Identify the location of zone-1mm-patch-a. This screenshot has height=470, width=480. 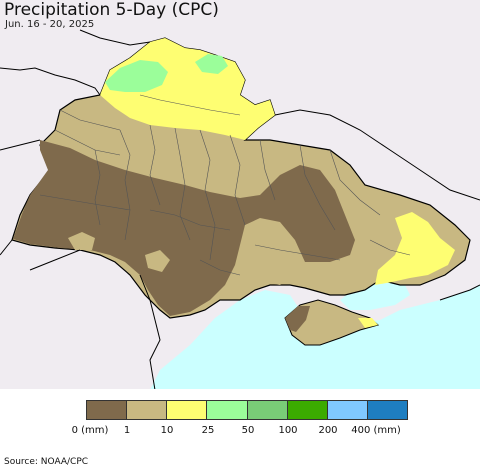
(81, 241).